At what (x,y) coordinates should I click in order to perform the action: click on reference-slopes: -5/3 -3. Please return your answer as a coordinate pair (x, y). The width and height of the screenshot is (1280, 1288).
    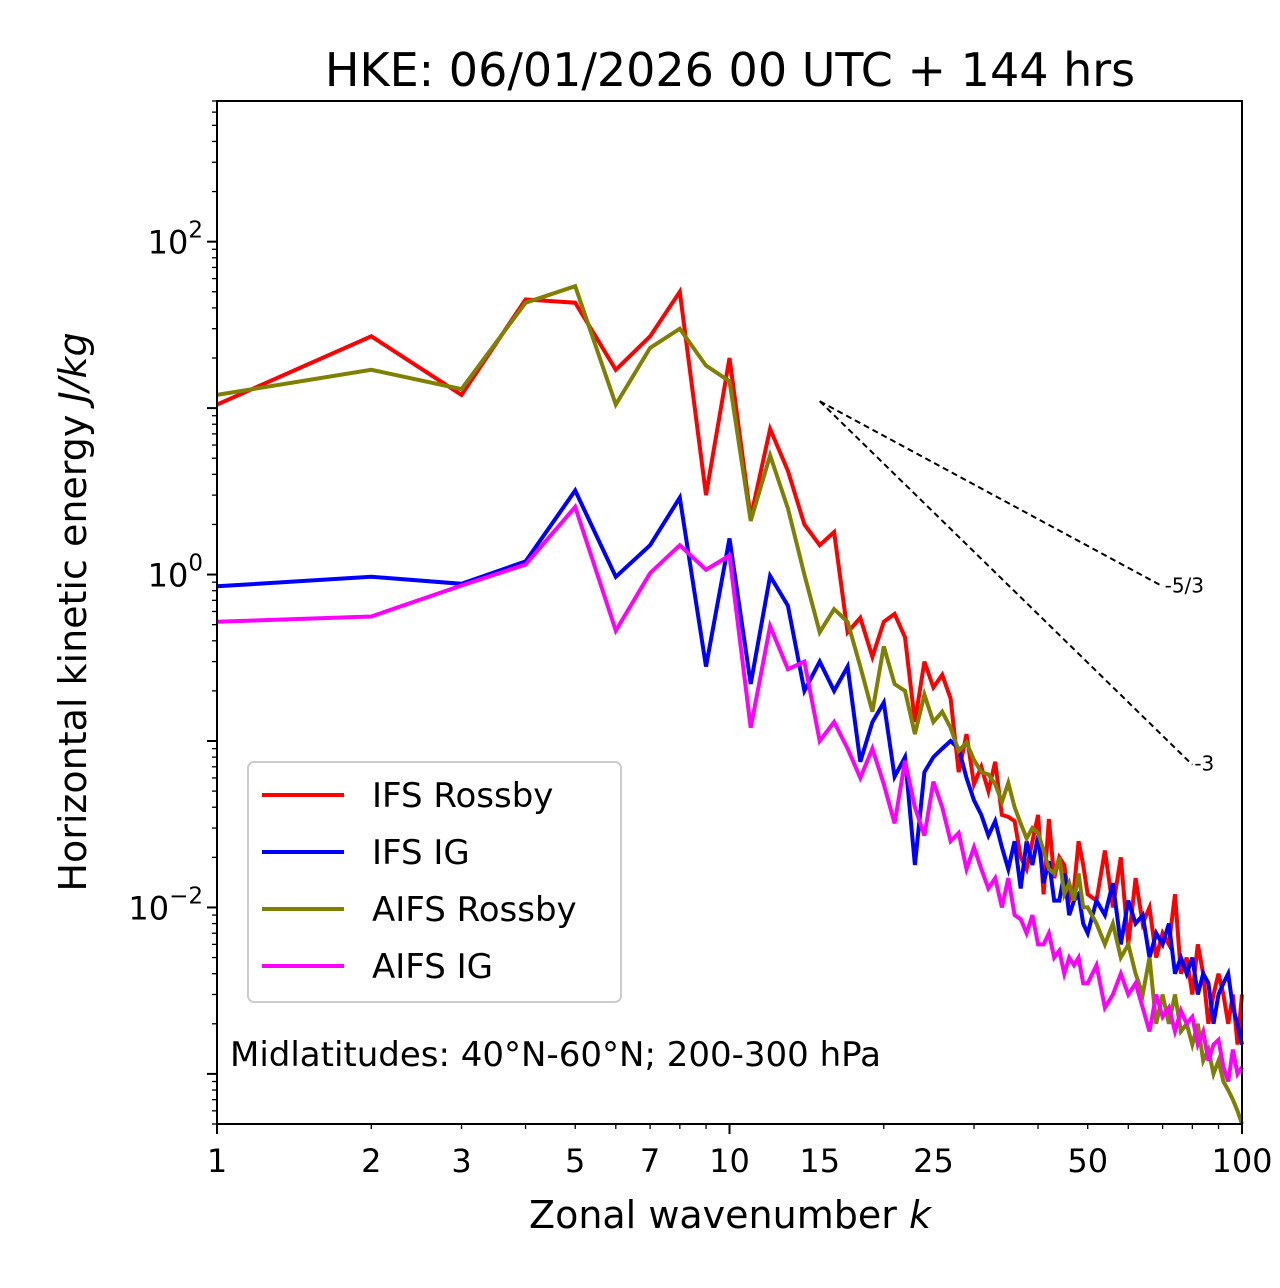
    Looking at the image, I should click on (1016, 588).